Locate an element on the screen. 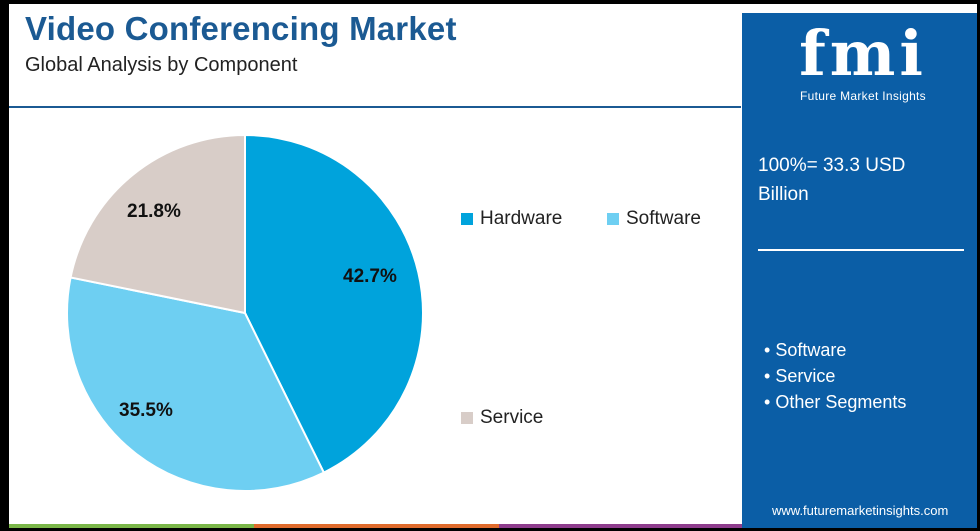 The width and height of the screenshot is (980, 531). logo-mark: fmi is located at coordinates (863, 53).